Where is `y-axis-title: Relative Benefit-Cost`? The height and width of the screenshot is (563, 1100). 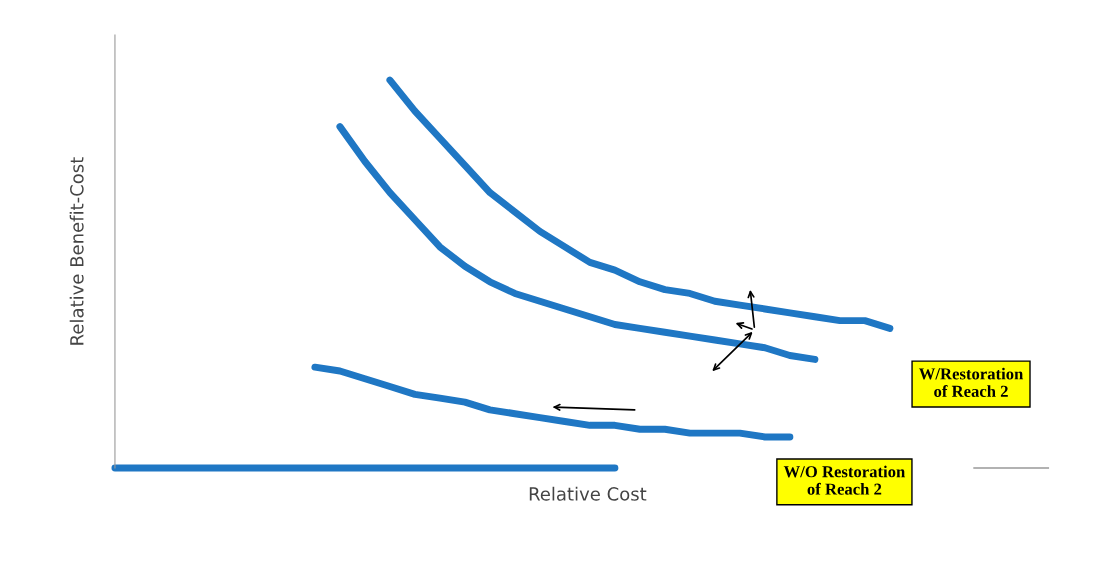 y-axis-title: Relative Benefit-Cost is located at coordinates (76, 251).